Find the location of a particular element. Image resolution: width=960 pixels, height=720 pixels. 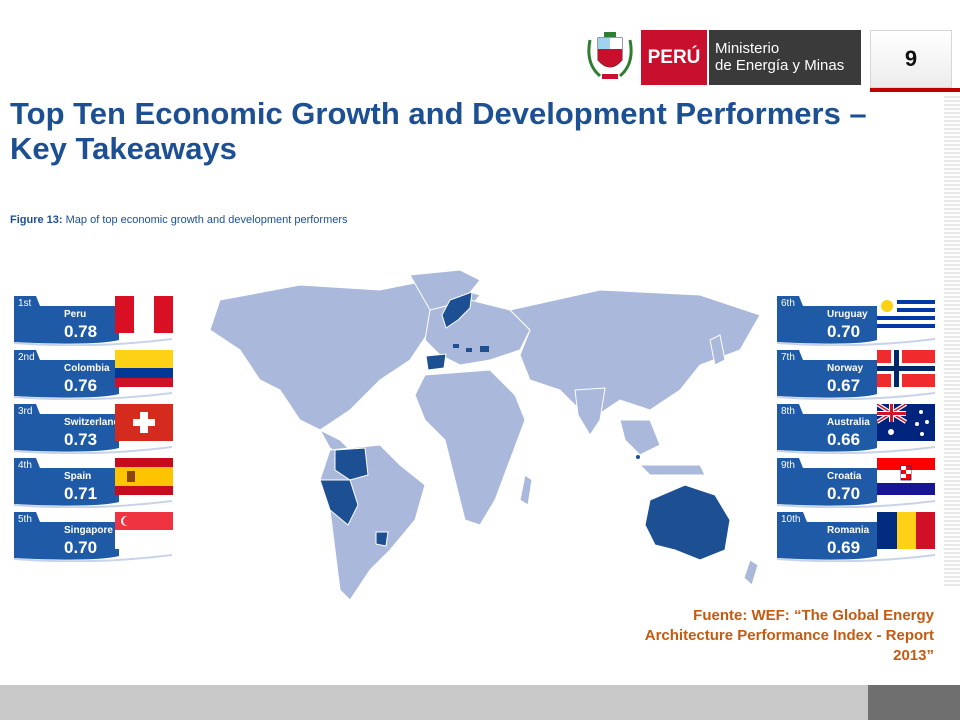

decorative-side-strip is located at coordinates (952, 341).